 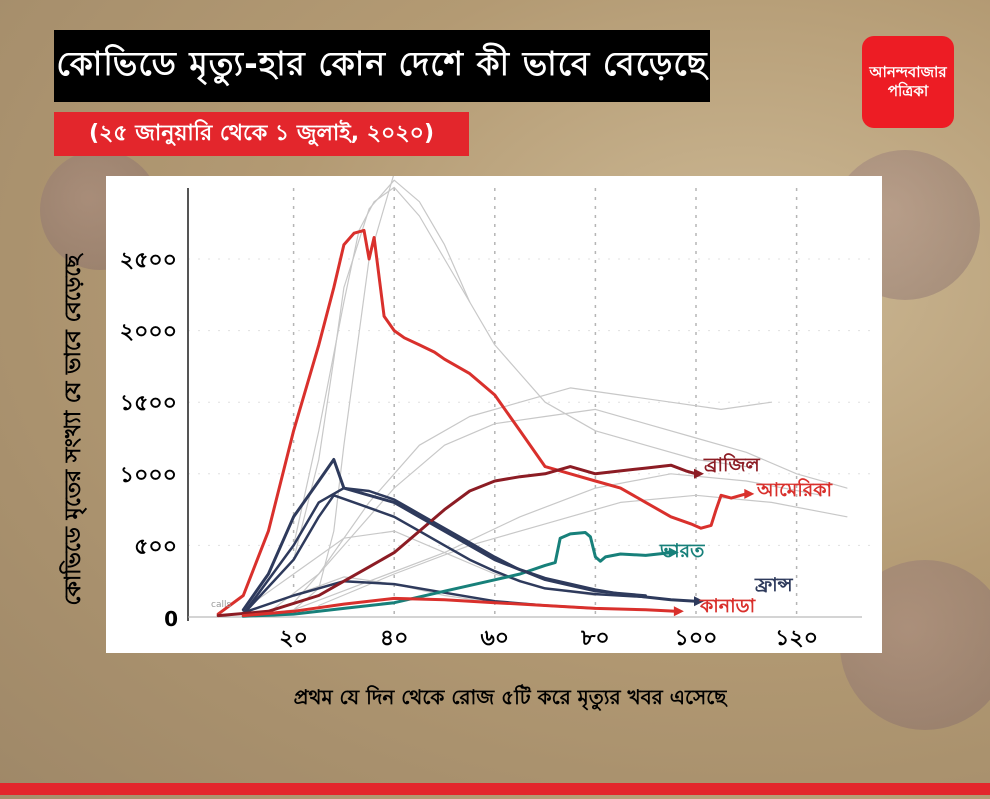 I want to click on x-tick-label: ১০০, so click(x=696, y=638).